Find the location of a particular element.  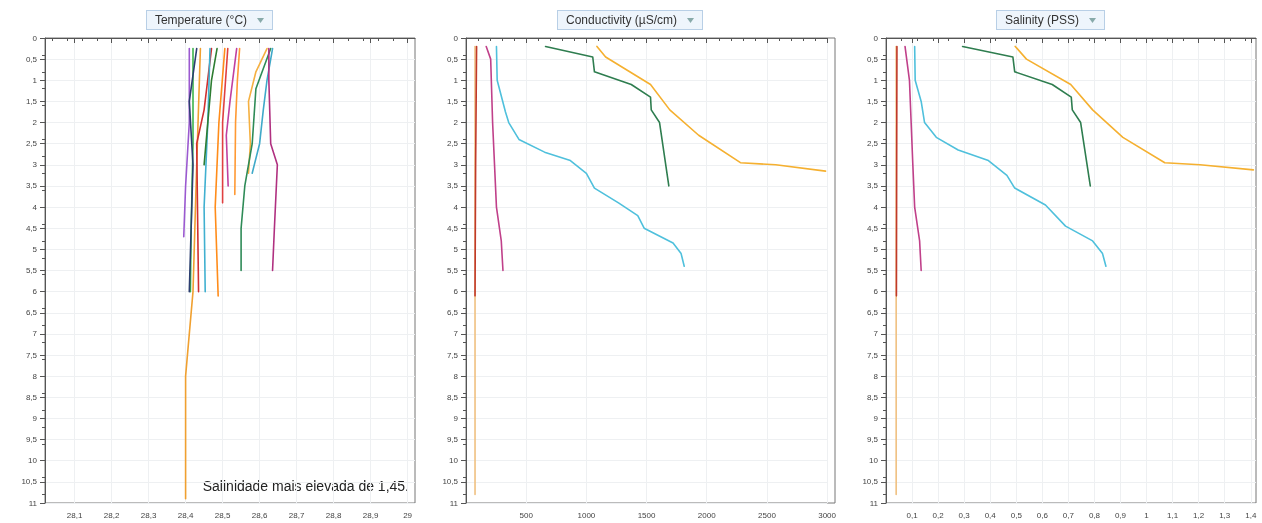

x-tick-label: 28,5 is located at coordinates (222, 515).